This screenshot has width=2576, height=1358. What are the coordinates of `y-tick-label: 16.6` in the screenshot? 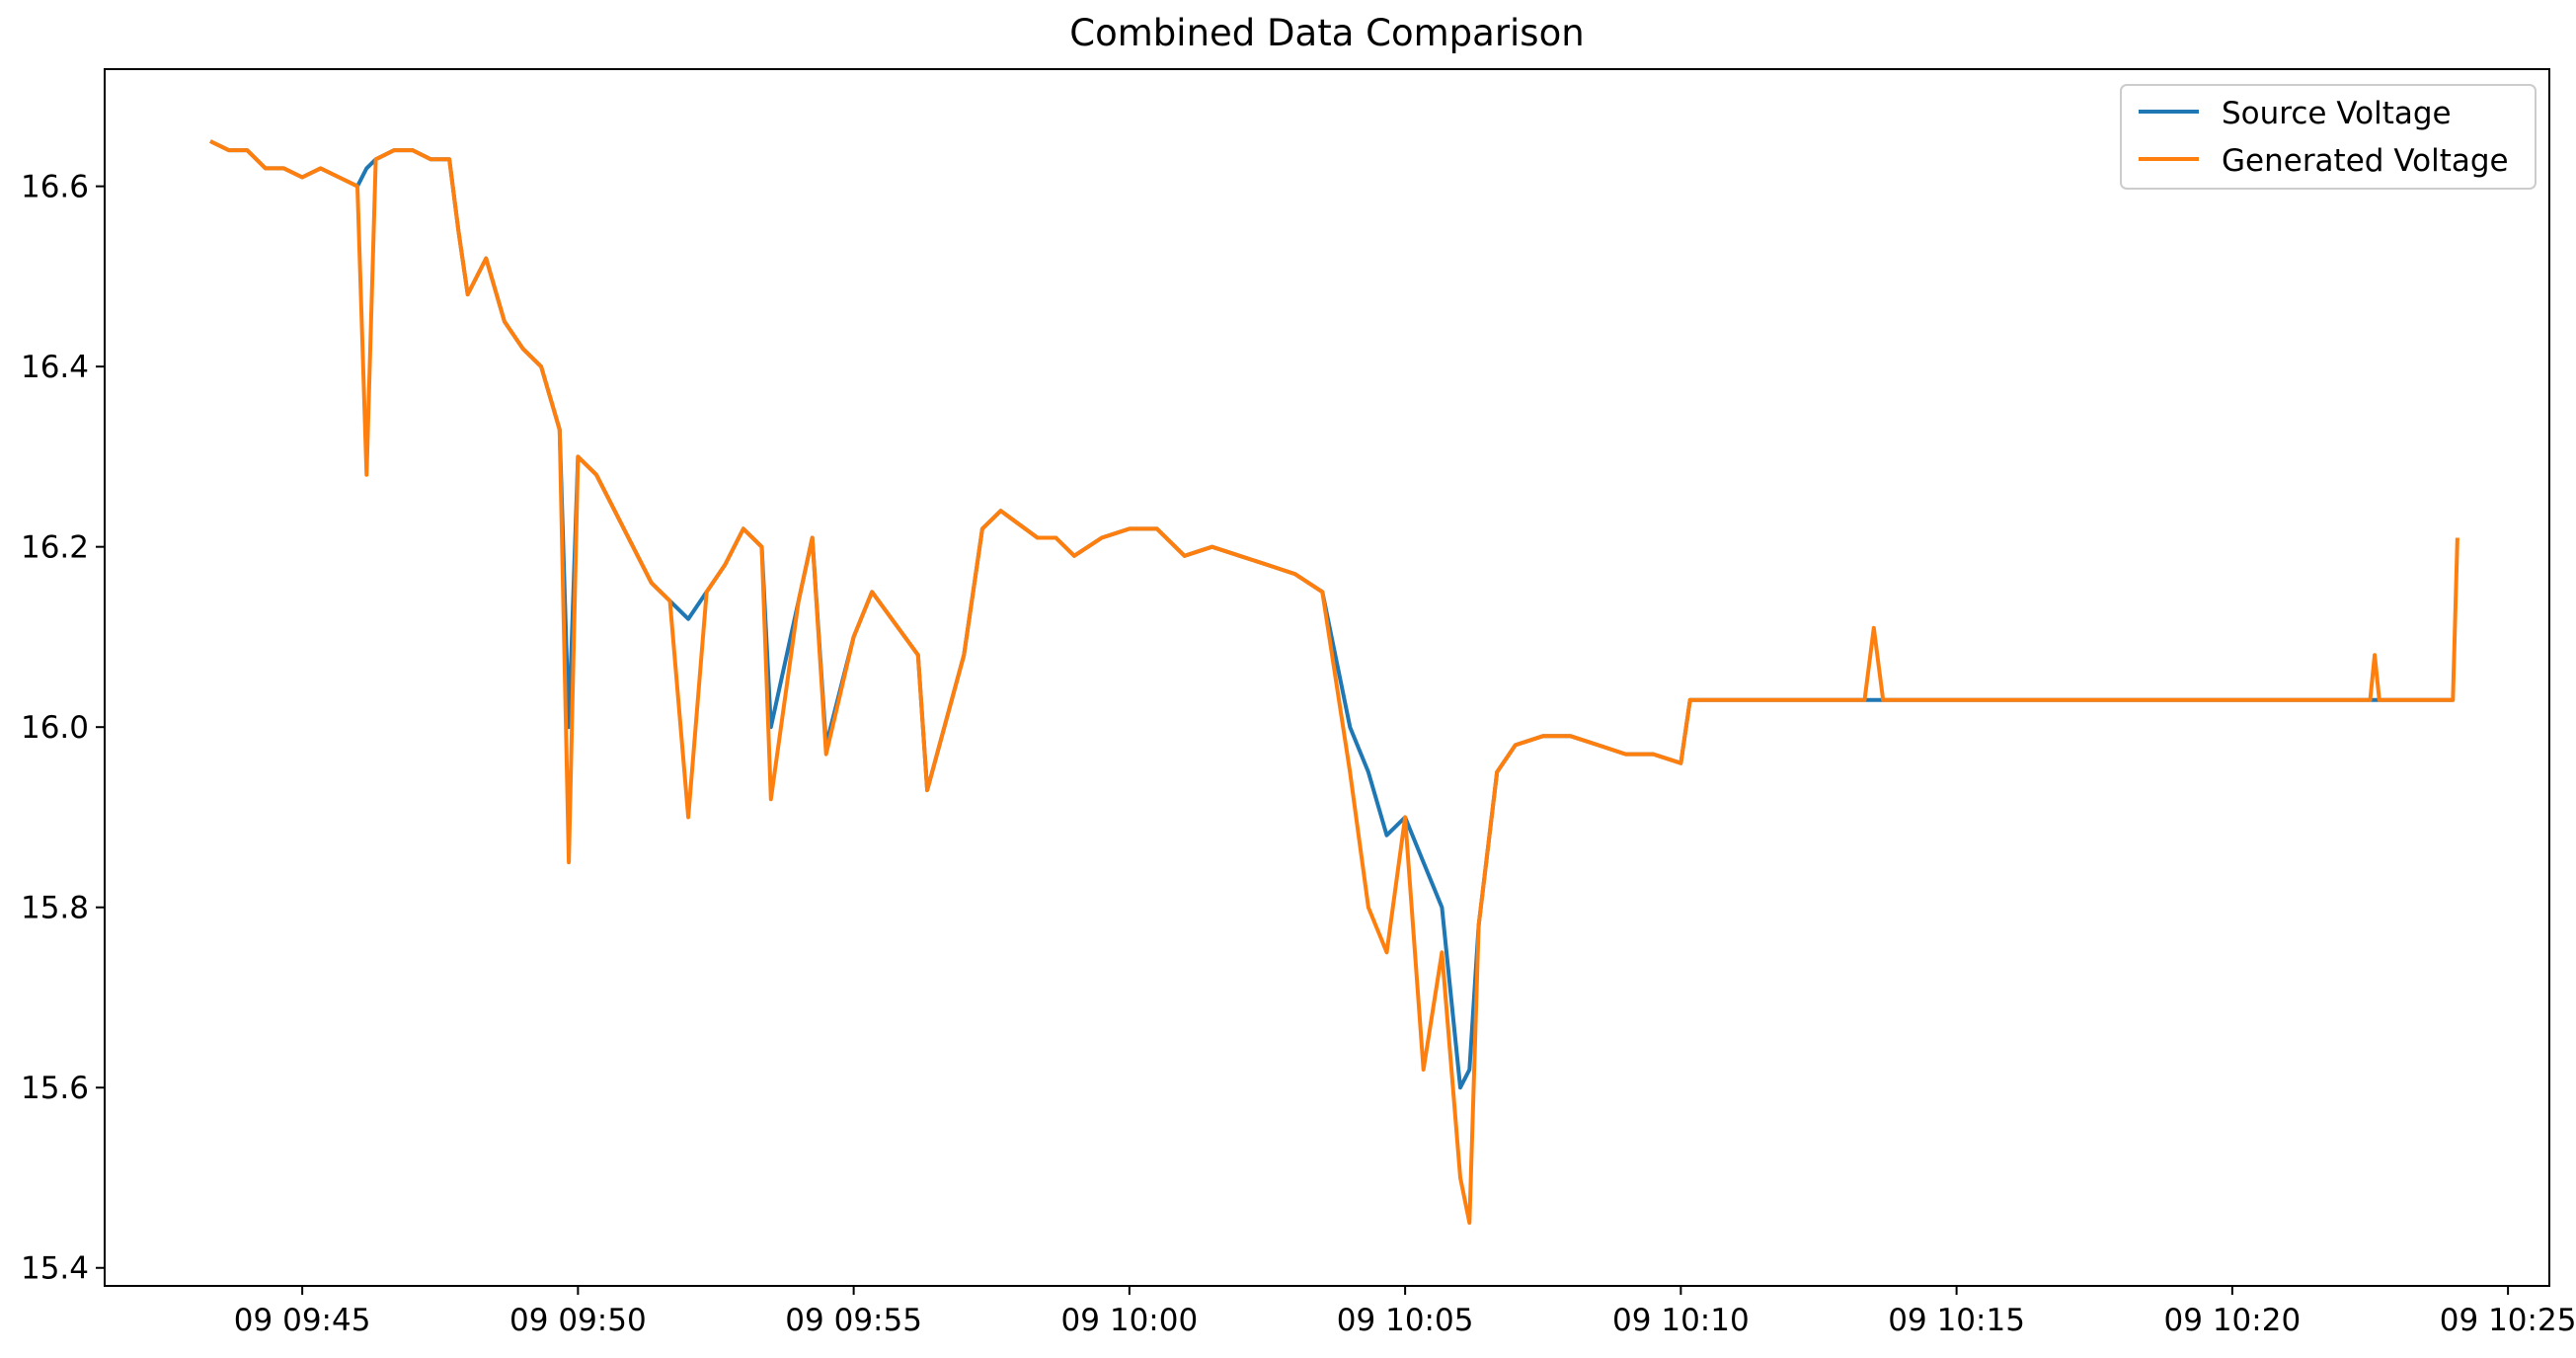 It's located at (55, 187).